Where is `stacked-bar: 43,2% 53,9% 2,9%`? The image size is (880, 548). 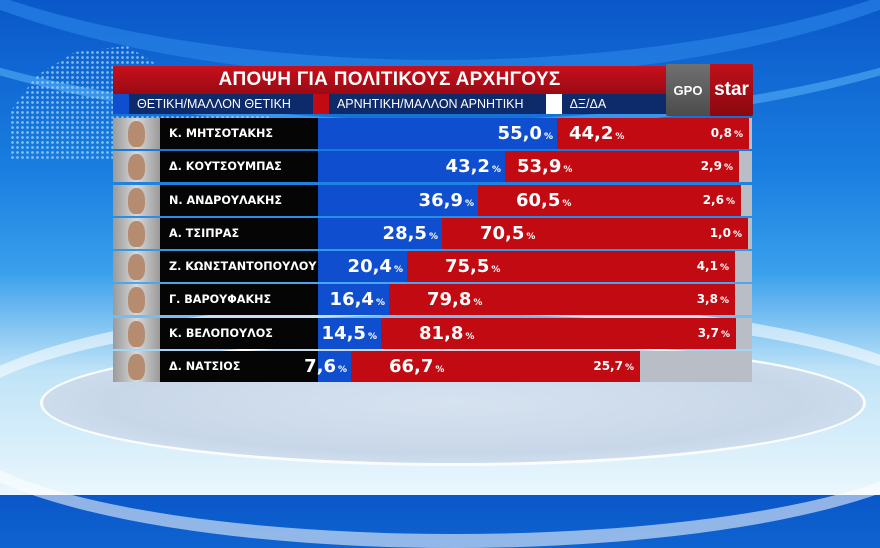
stacked-bar: 43,2% 53,9% 2,9% is located at coordinates (535, 167).